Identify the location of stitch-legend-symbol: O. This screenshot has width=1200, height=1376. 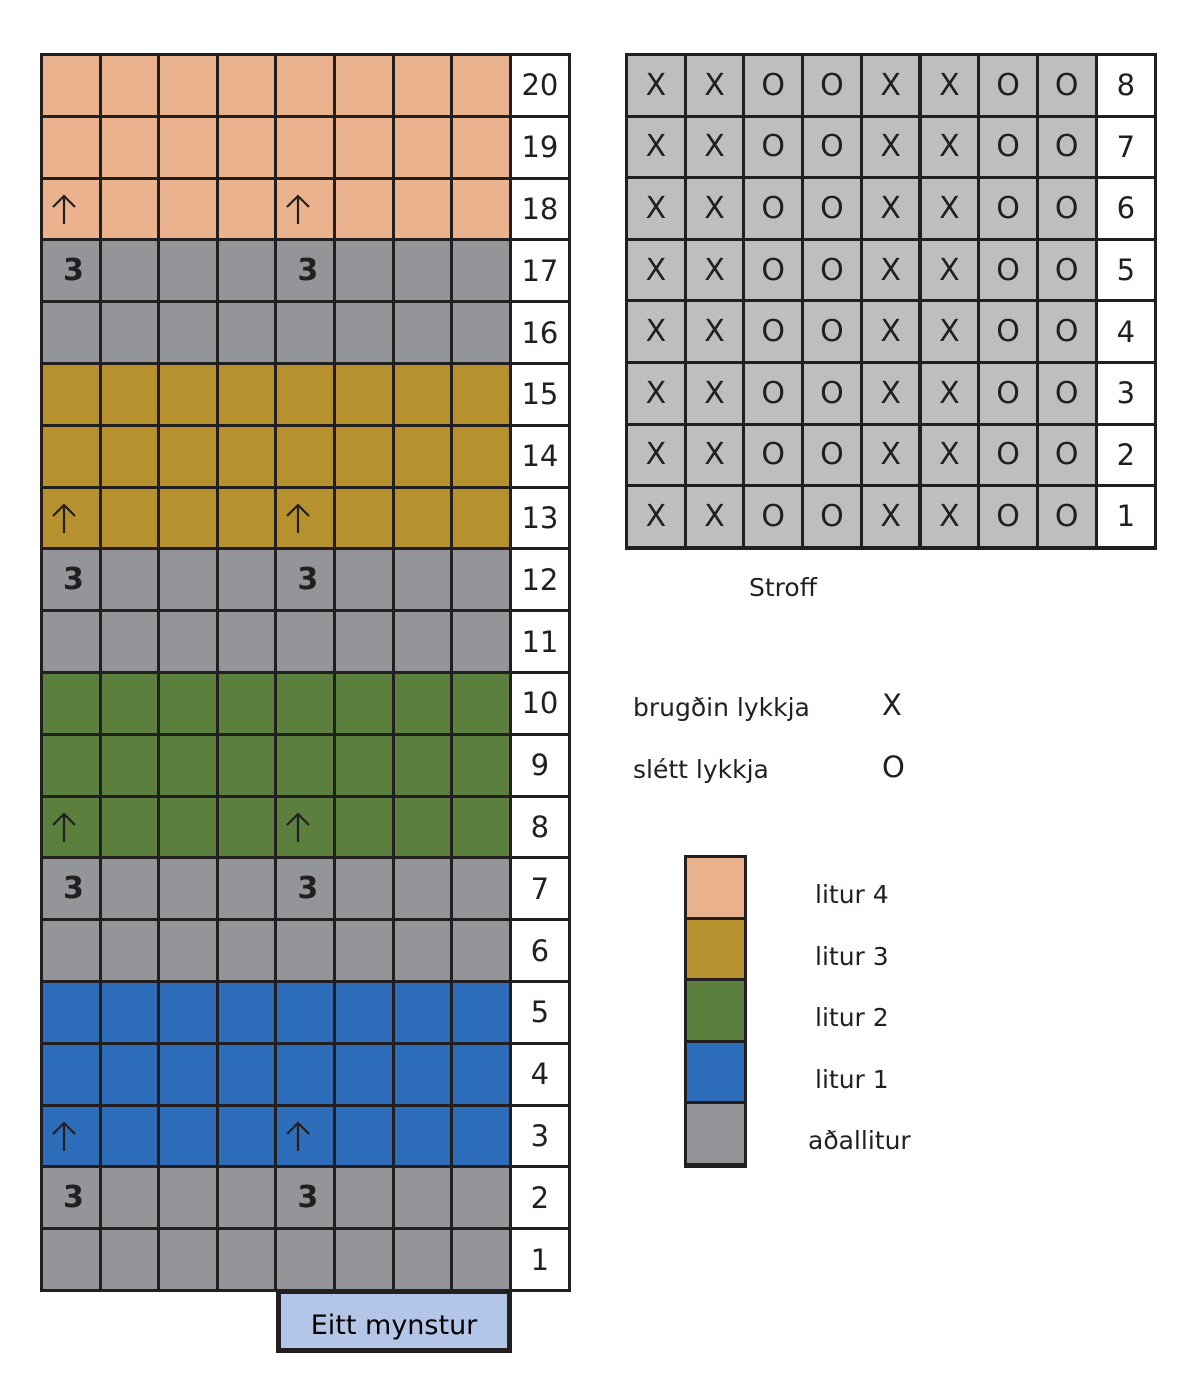
(893, 767).